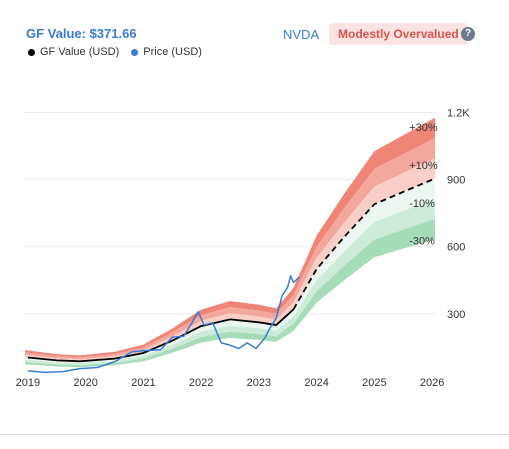 Image resolution: width=509 pixels, height=449 pixels. I want to click on x-tick-label: 2023, so click(259, 383).